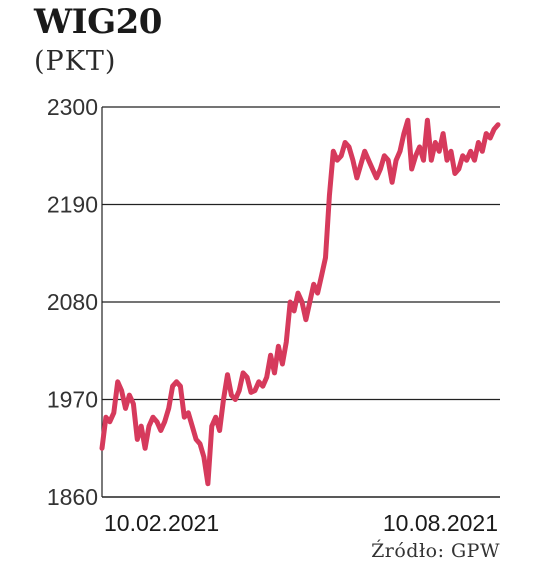 This screenshot has height=570, width=536. I want to click on x-axis-ticks: 10.02.2021 10.08.2021, so click(301, 523).